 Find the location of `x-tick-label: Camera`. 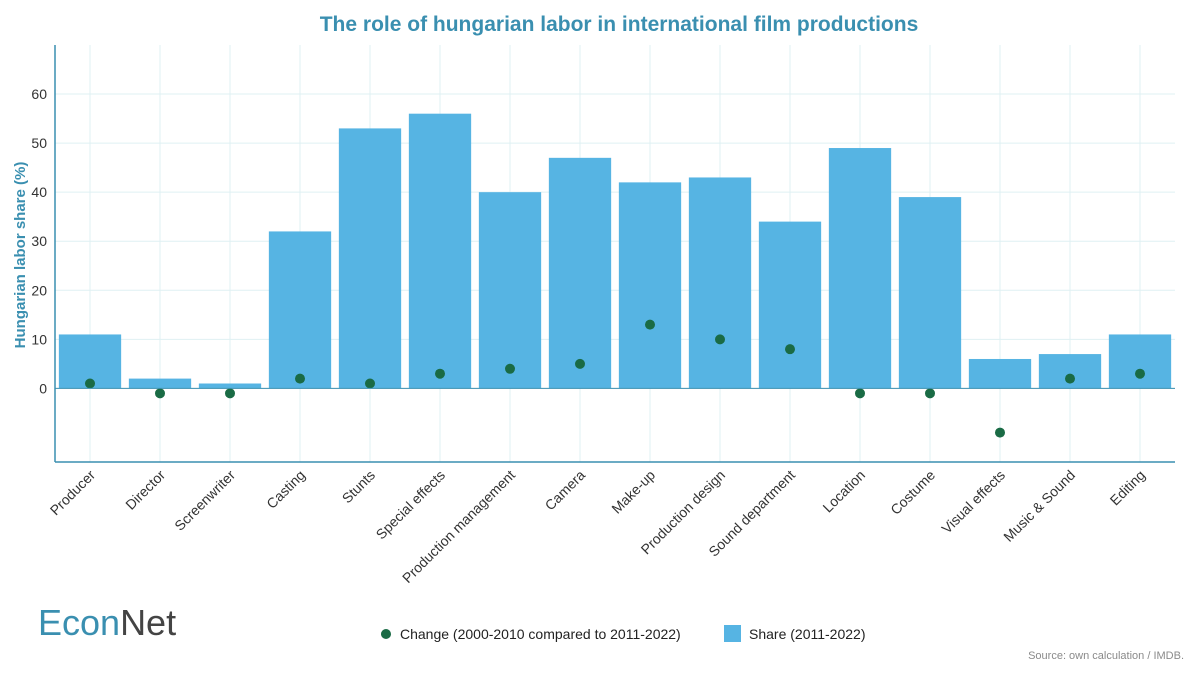

x-tick-label: Camera is located at coordinates (565, 490).